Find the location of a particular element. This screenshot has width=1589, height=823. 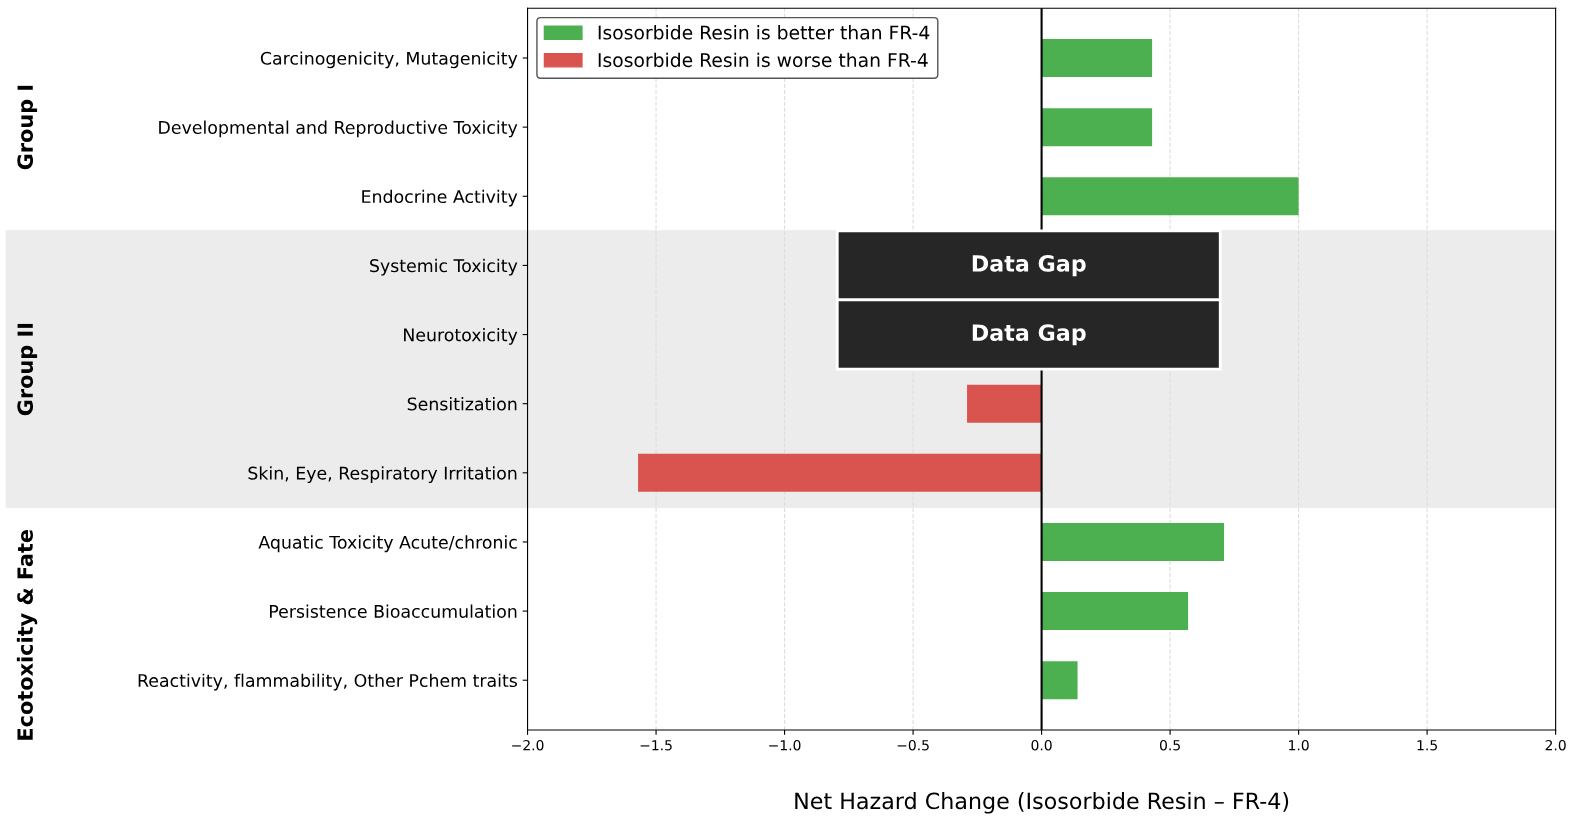

x-tick-label: −1.5 is located at coordinates (656, 745).